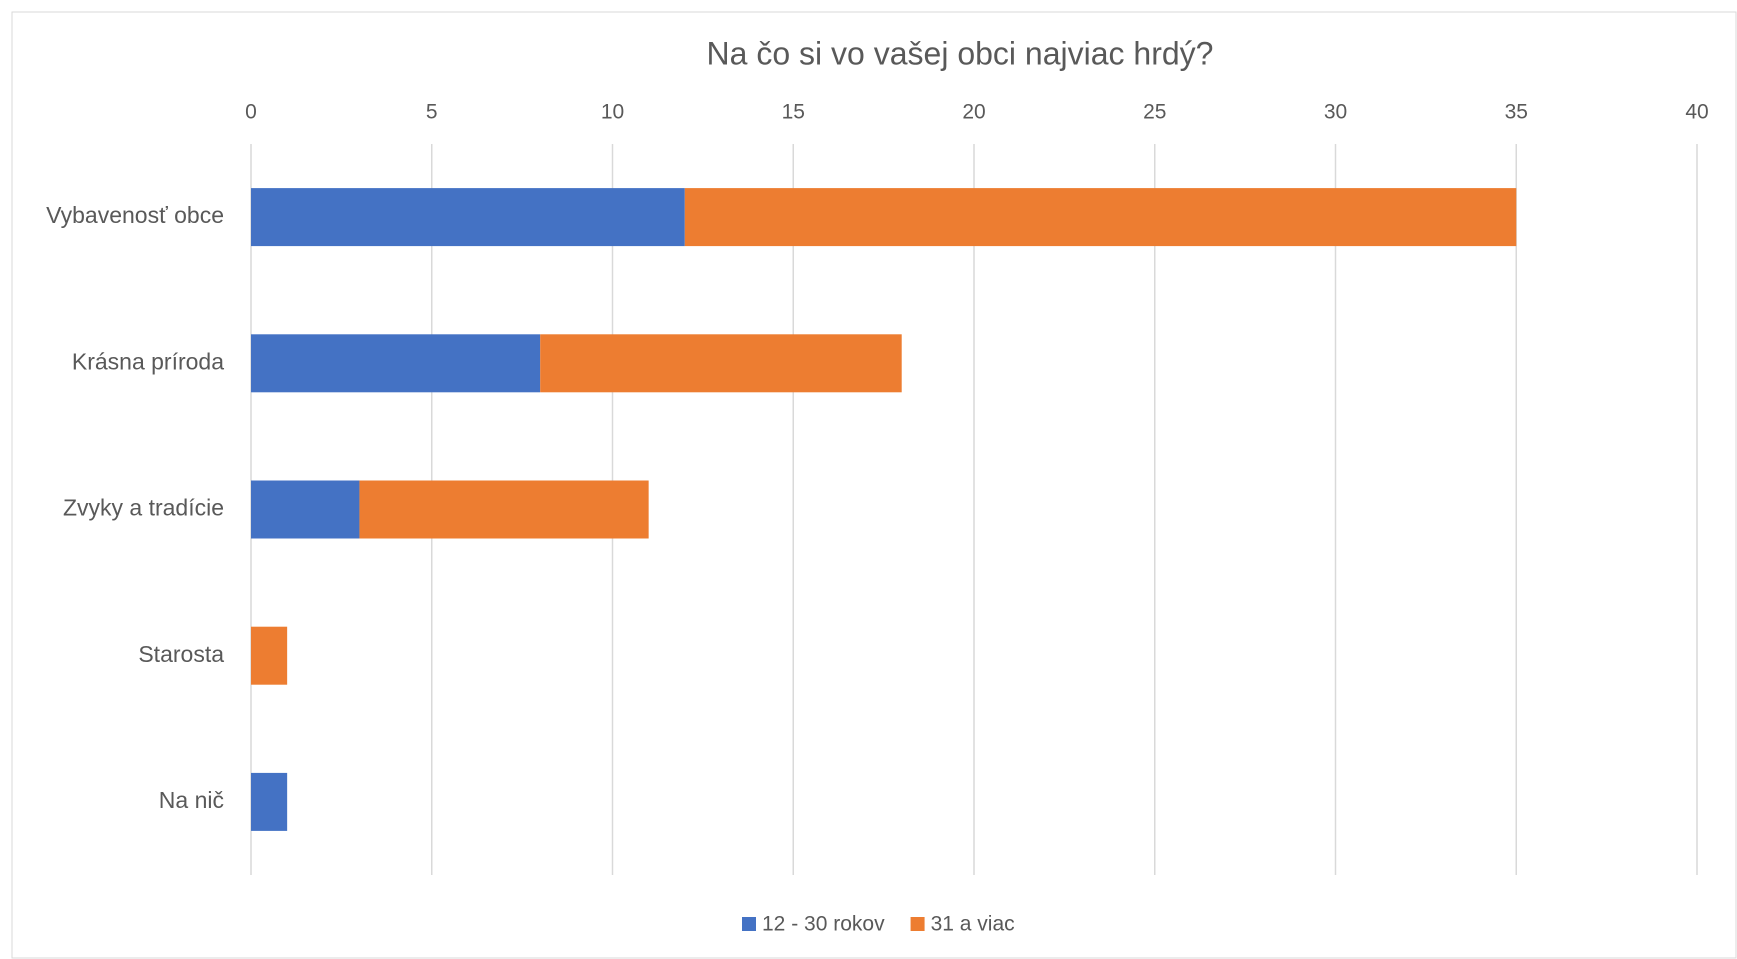 This screenshot has width=1737, height=959. I want to click on x-tick-label: 5, so click(432, 112).